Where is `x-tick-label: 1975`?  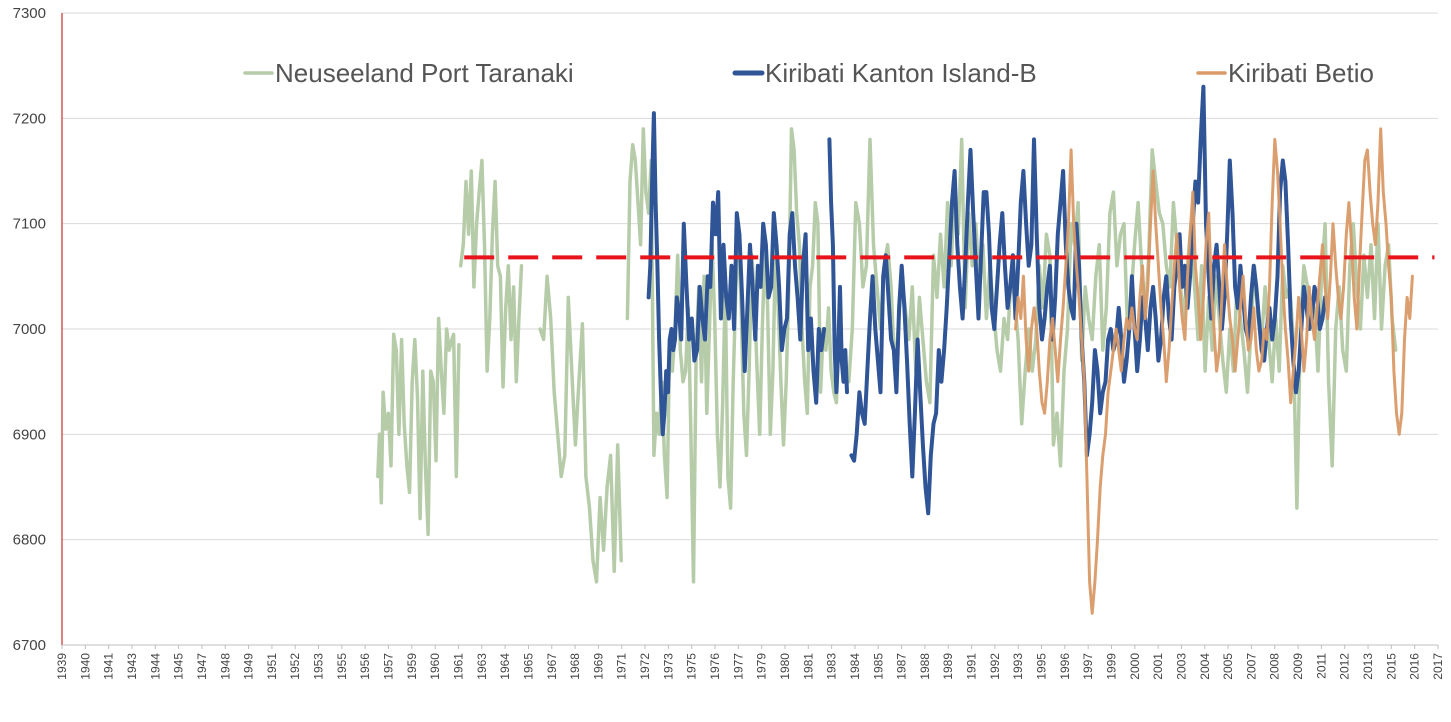 x-tick-label: 1975 is located at coordinates (692, 666).